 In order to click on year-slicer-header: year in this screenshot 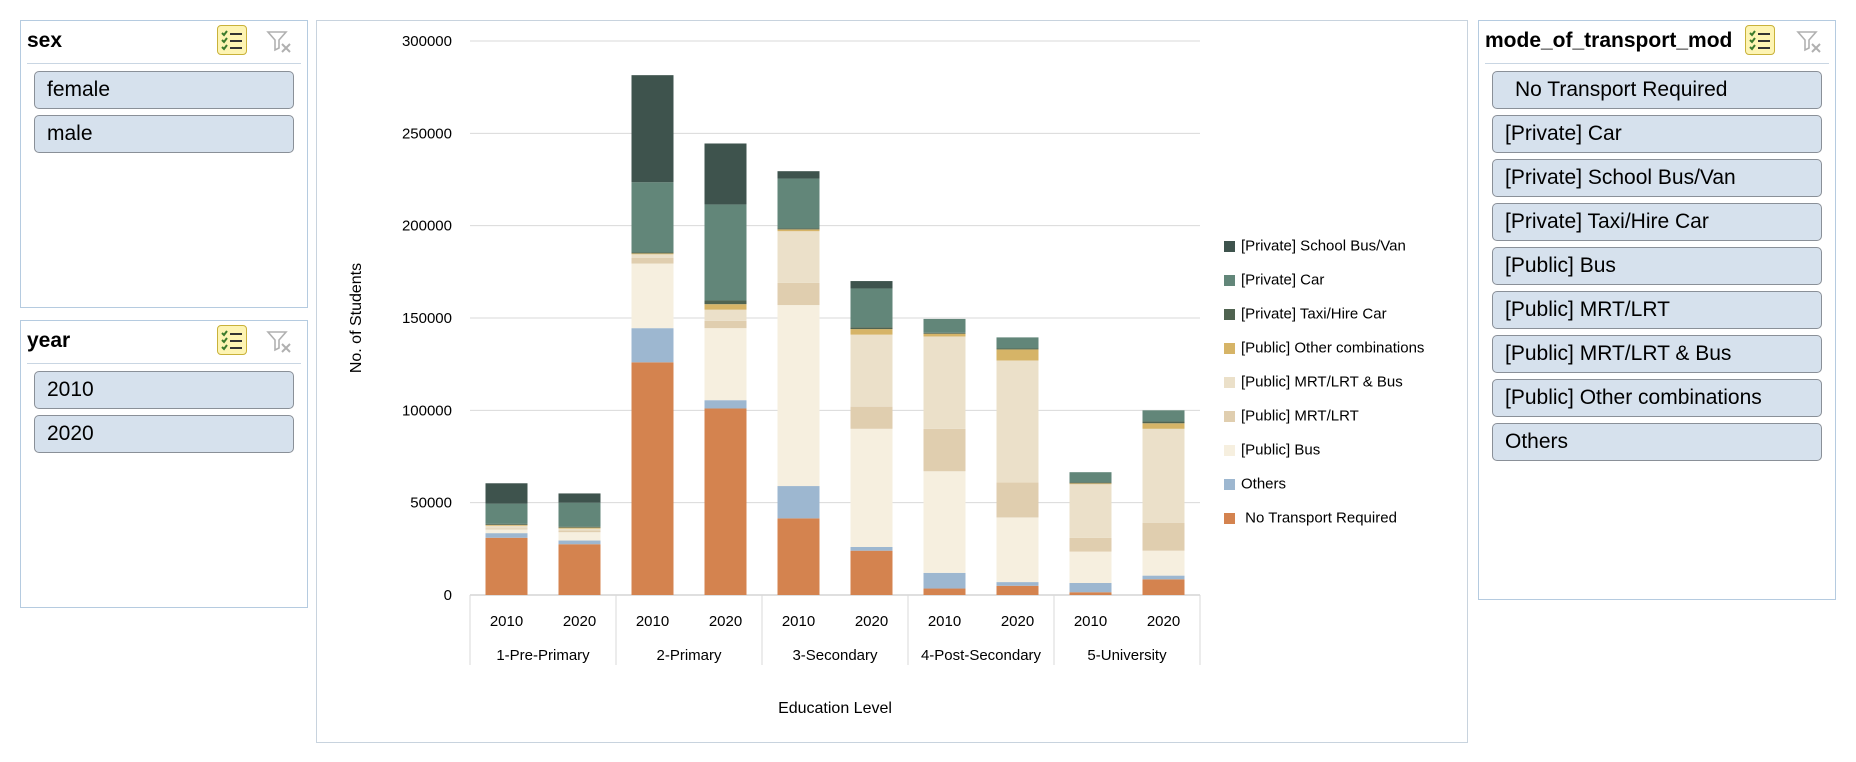, I will do `click(164, 343)`.